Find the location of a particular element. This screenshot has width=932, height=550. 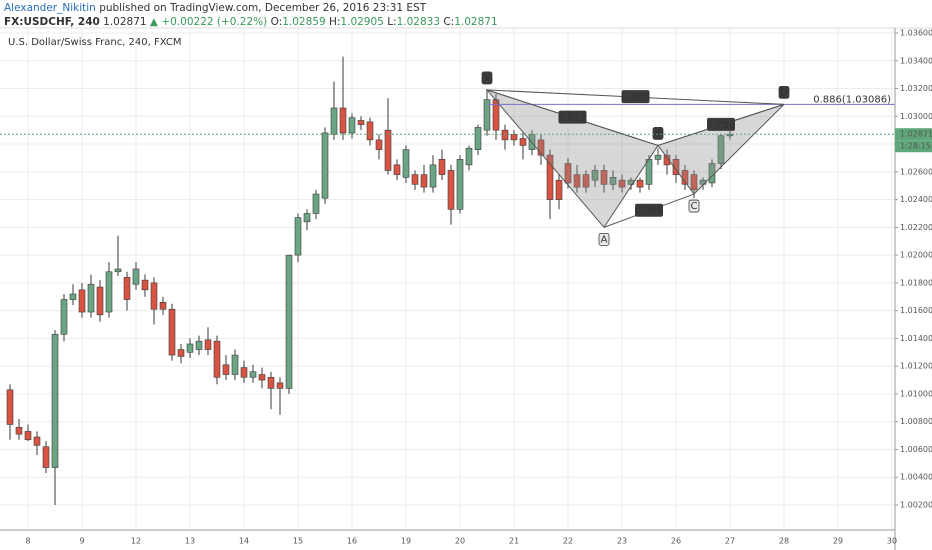

author: Alexander_Nikitin is located at coordinates (50, 8).